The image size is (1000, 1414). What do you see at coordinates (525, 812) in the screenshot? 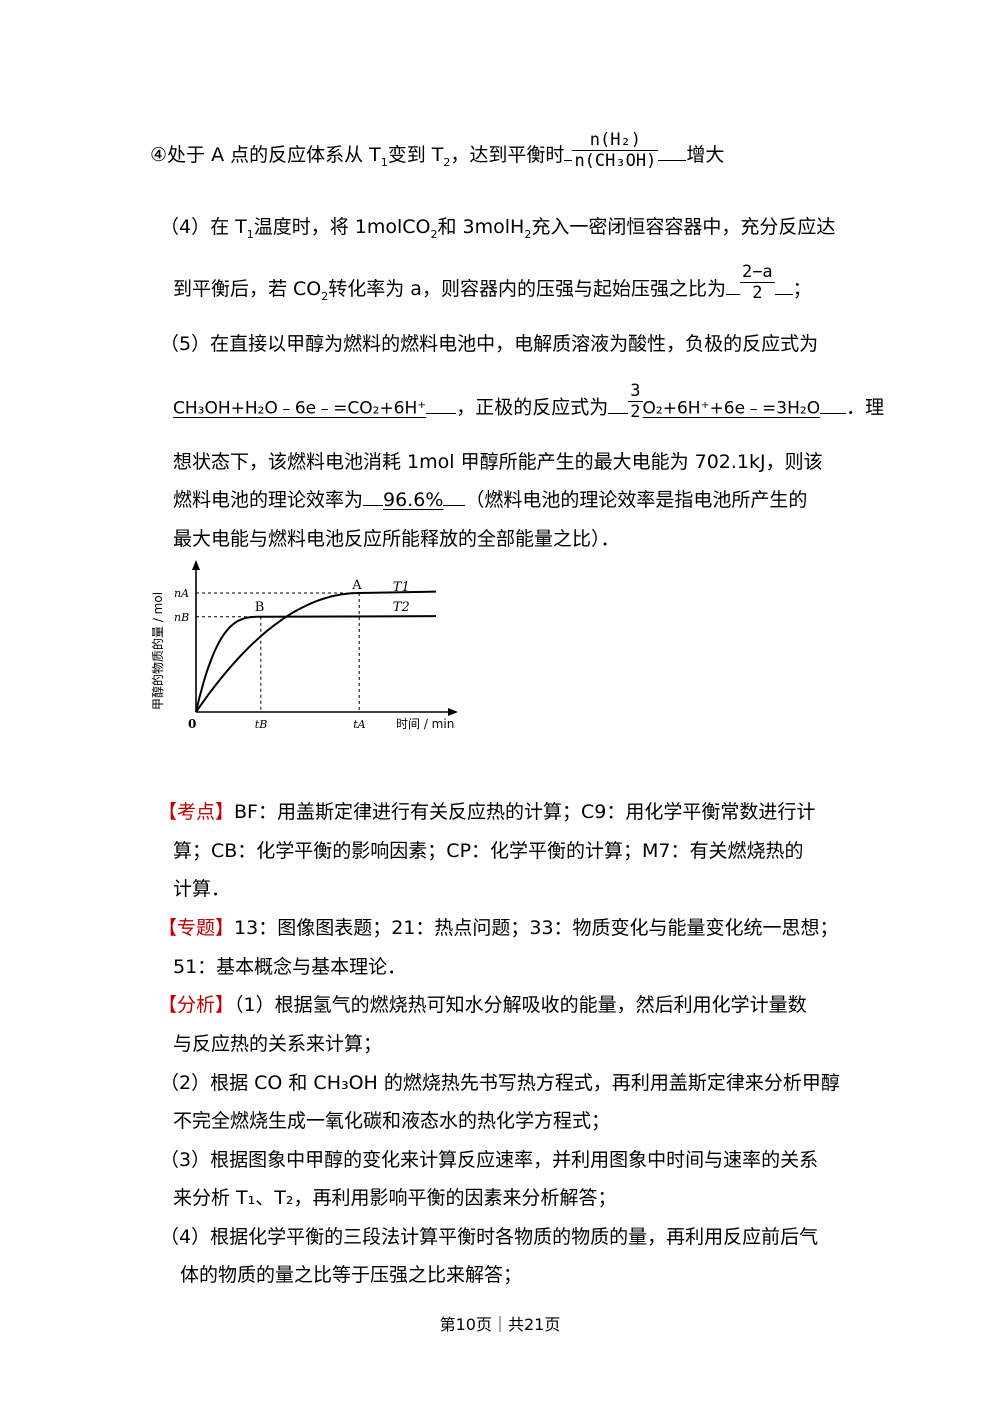
I see `text: BF：用盖斯定律进行有关反应热的计算；C9：用化学平衡常数进行计` at bounding box center [525, 812].